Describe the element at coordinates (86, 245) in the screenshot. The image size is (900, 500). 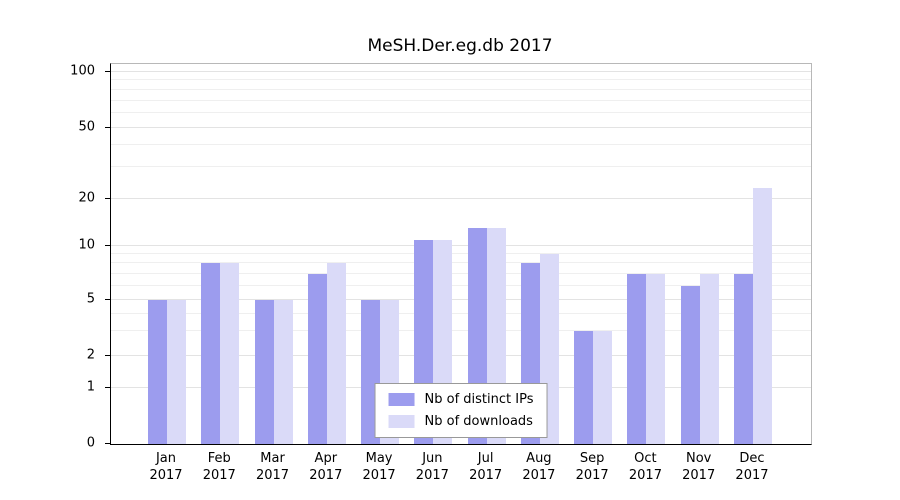
I see `y-tick-label: 10` at that location.